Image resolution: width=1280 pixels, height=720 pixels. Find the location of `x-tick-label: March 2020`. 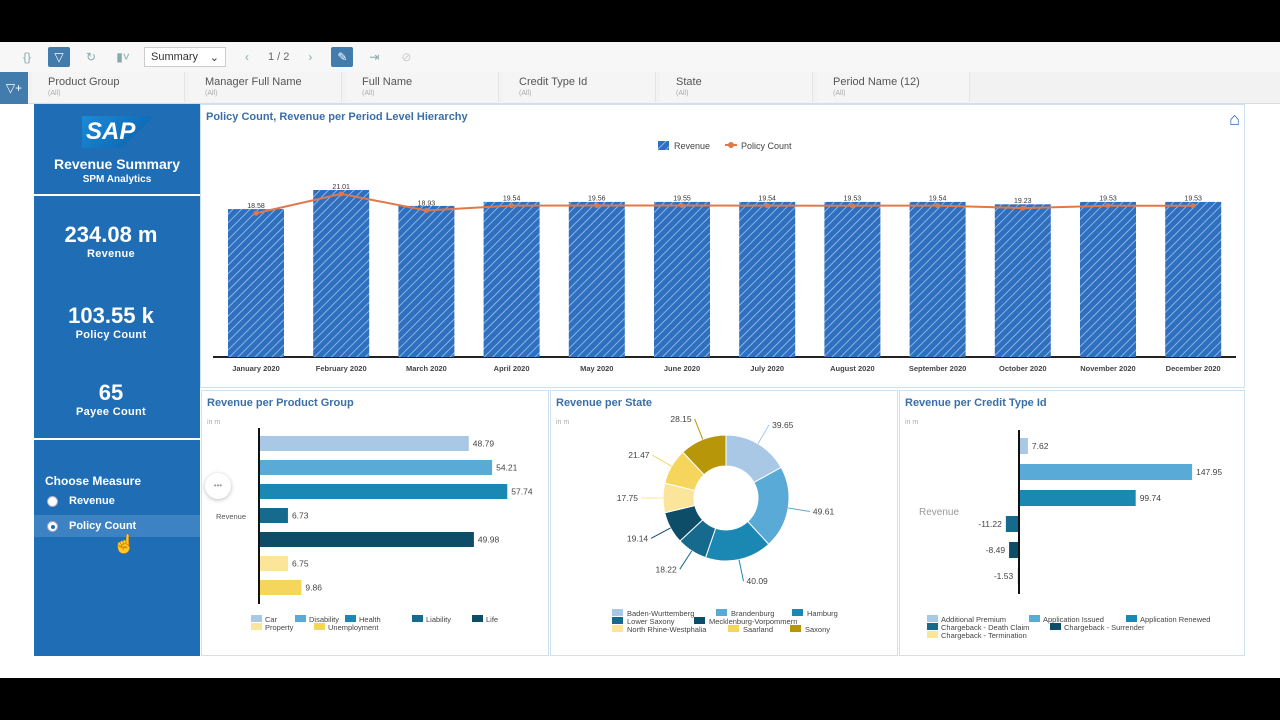

x-tick-label: March 2020 is located at coordinates (426, 368).